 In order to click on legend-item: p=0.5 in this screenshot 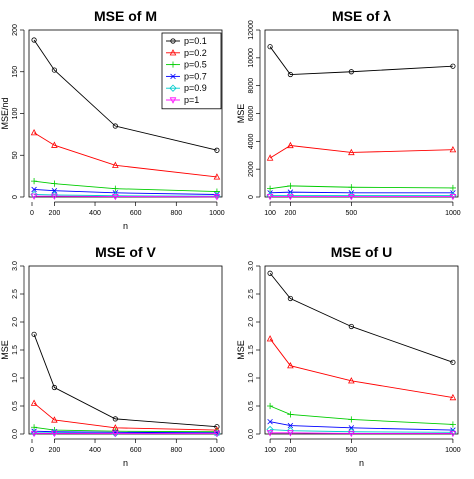, I will do `click(186, 65)`.